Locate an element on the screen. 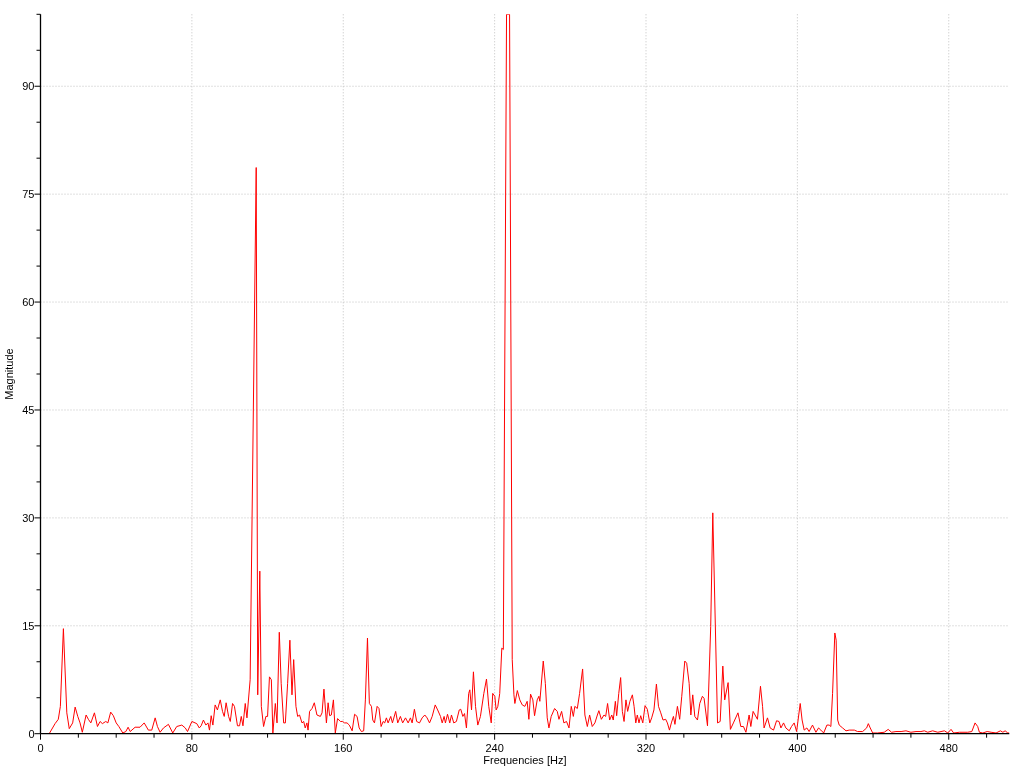  x-tick-label: 240 is located at coordinates (494, 747).